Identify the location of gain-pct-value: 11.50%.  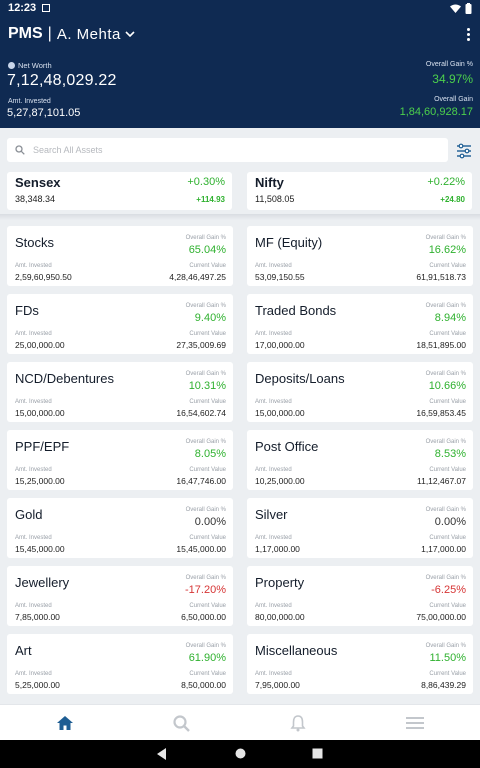
(448, 658).